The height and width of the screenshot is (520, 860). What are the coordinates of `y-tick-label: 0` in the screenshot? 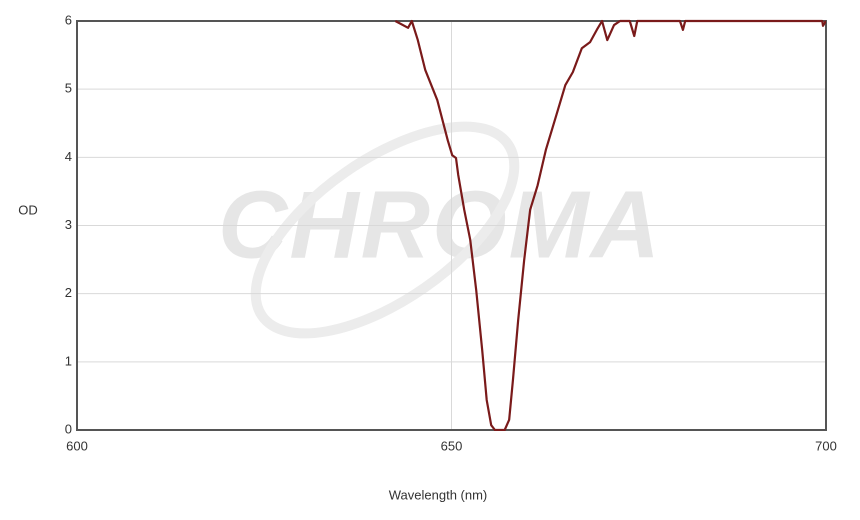 It's located at (68, 428).